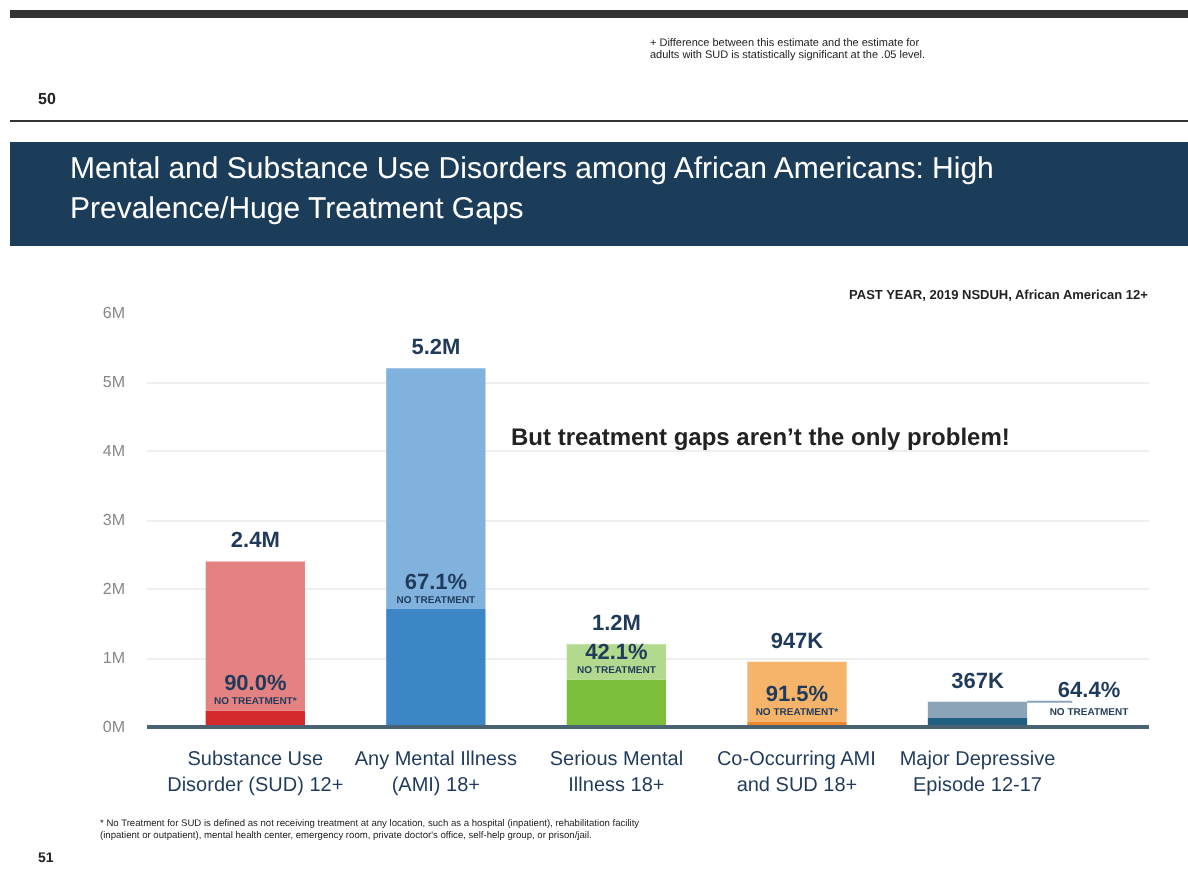 This screenshot has width=1188, height=874. Describe the element at coordinates (114, 589) in the screenshot. I see `y-tick-label: 2M` at that location.